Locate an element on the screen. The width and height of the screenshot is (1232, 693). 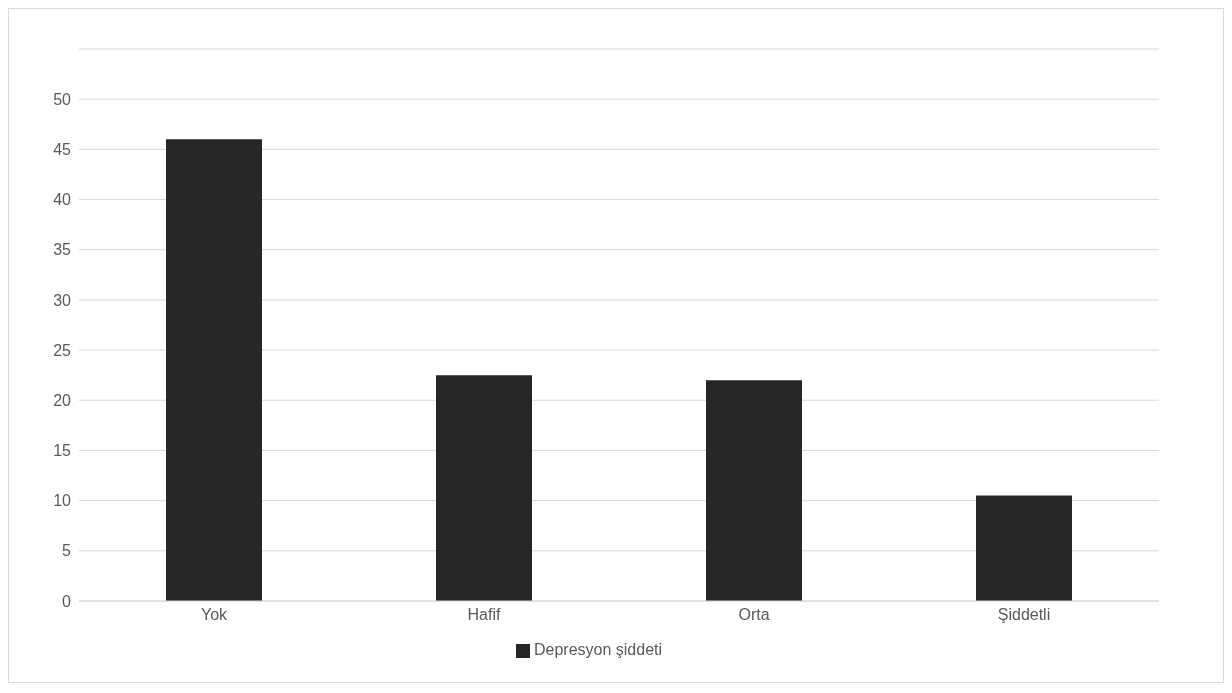
y-tick-label: 10 is located at coordinates (62, 501).